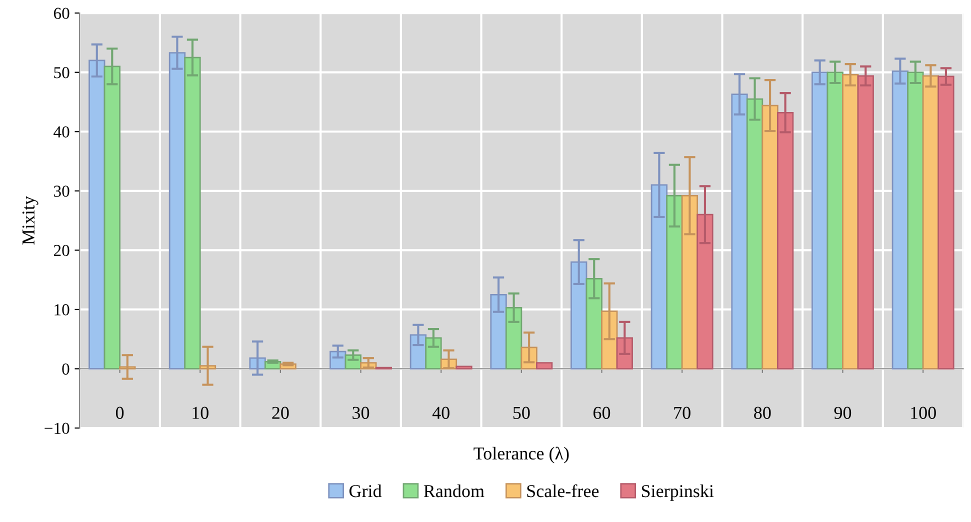 This screenshot has width=971, height=522. I want to click on x-tick-label: 40, so click(441, 412).